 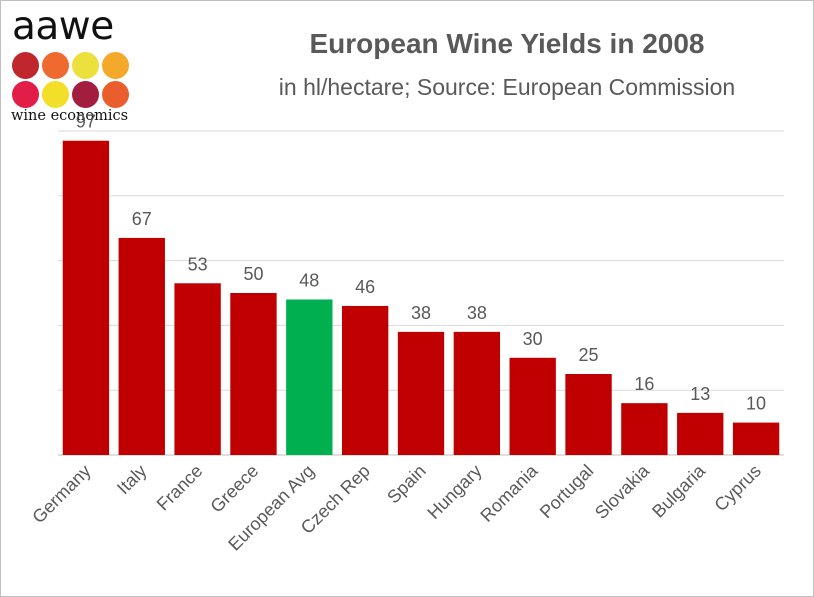 What do you see at coordinates (700, 394) in the screenshot?
I see `value-label: 13` at bounding box center [700, 394].